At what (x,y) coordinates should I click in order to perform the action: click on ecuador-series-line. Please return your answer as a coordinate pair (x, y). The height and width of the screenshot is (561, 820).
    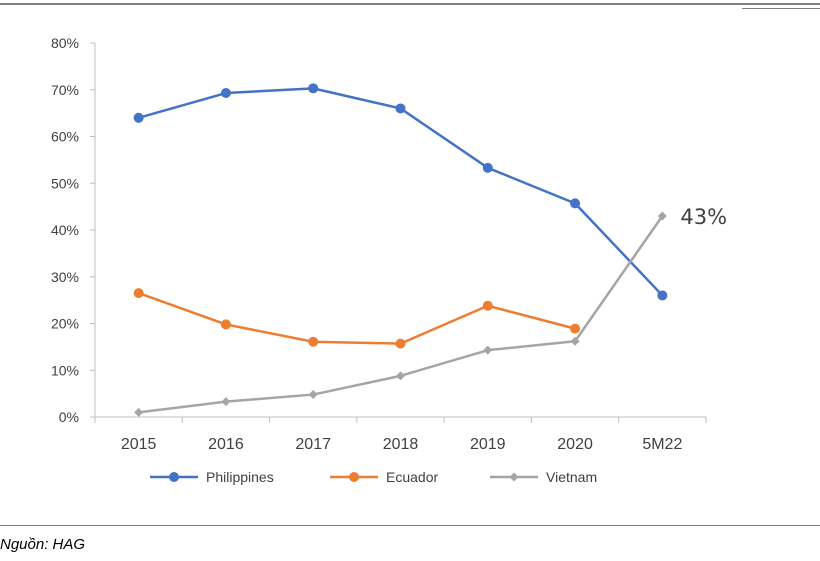
    Looking at the image, I should click on (357, 318).